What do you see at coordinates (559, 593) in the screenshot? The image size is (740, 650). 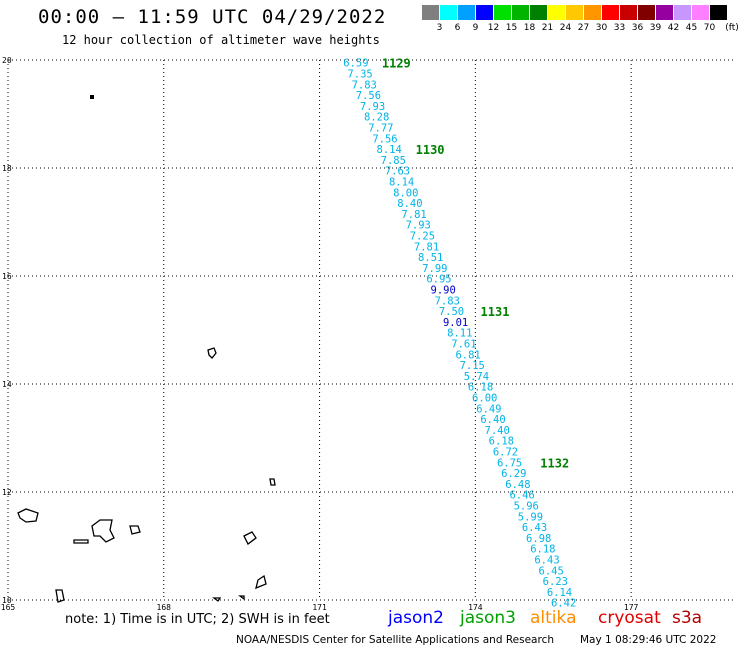 I see `swh-value: 6.14` at bounding box center [559, 593].